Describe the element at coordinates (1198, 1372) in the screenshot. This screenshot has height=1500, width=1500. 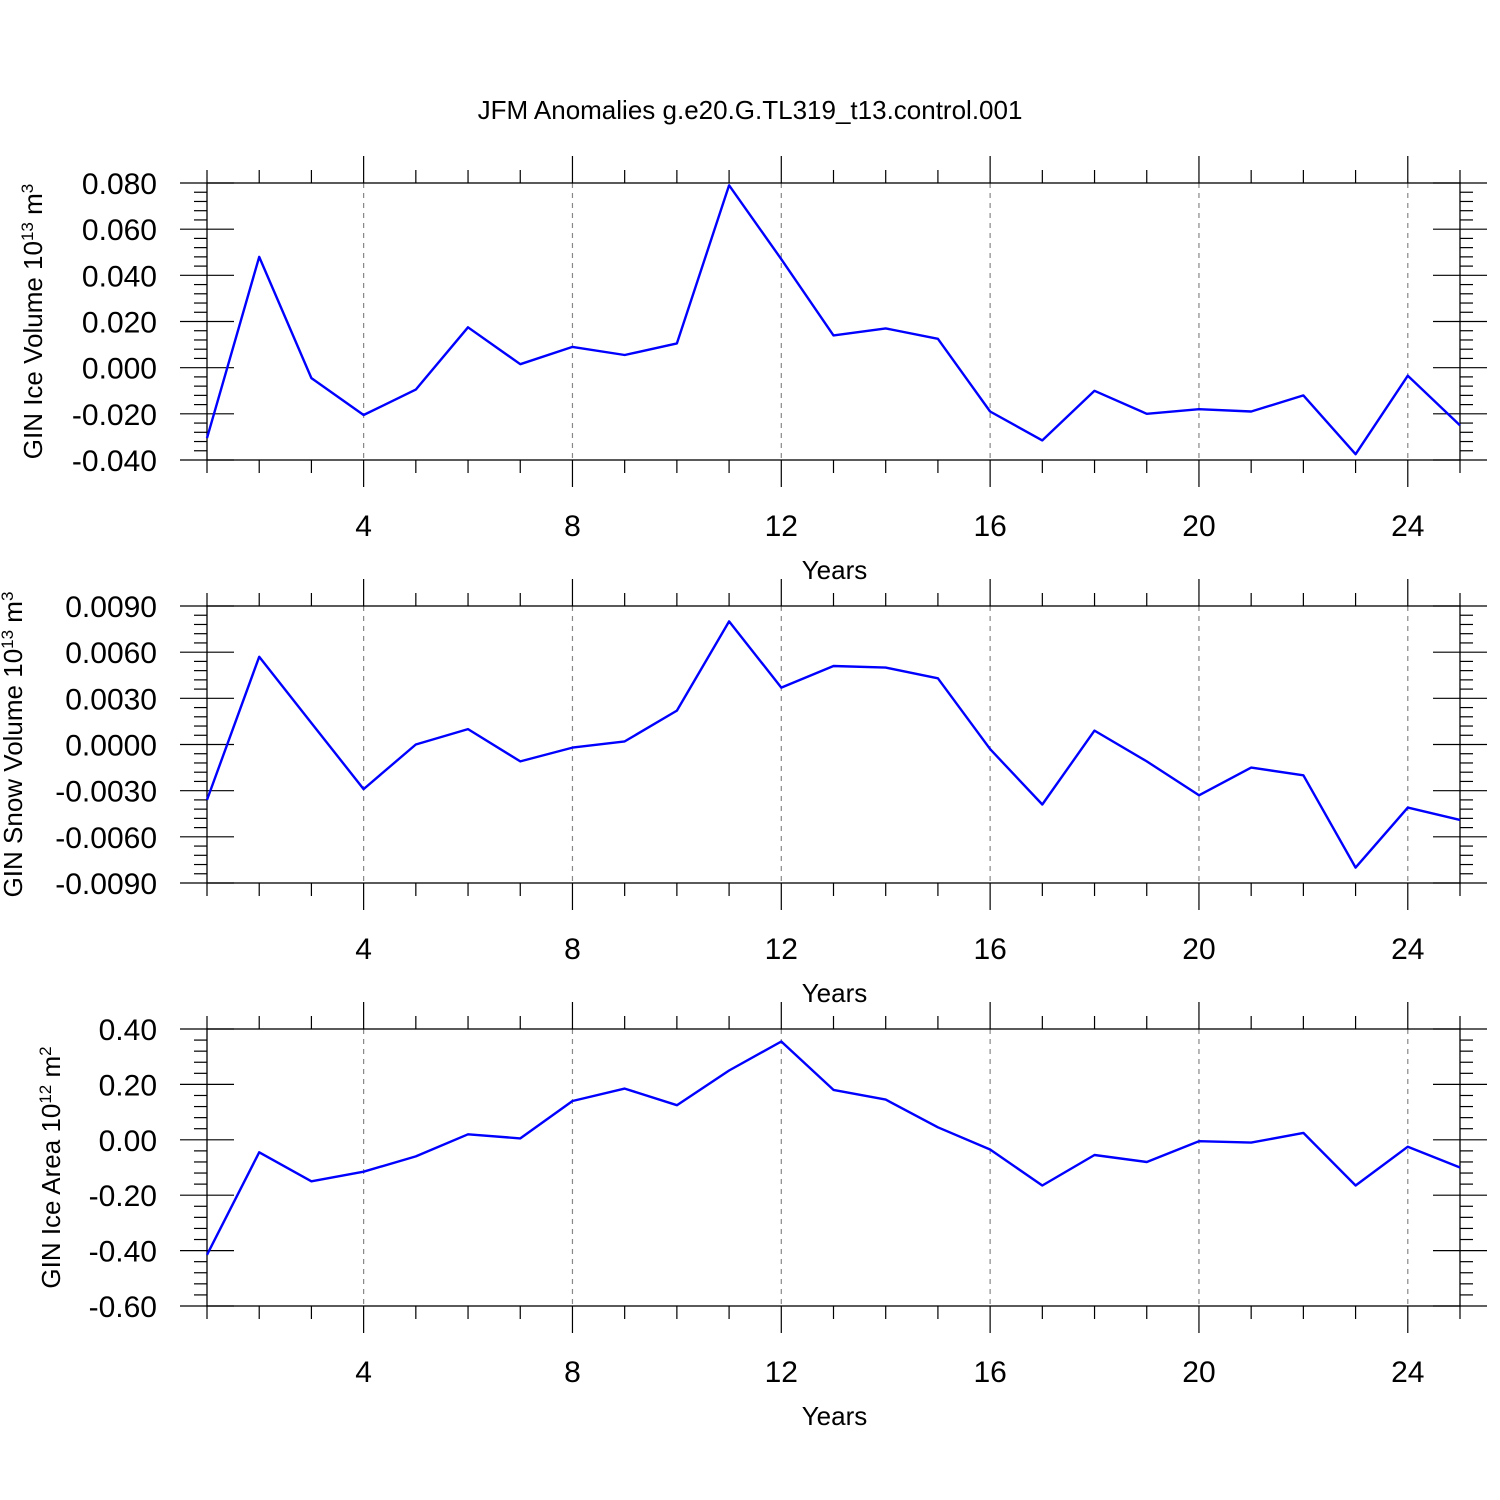
I see `ice-area-x-tick-label: 20` at that location.